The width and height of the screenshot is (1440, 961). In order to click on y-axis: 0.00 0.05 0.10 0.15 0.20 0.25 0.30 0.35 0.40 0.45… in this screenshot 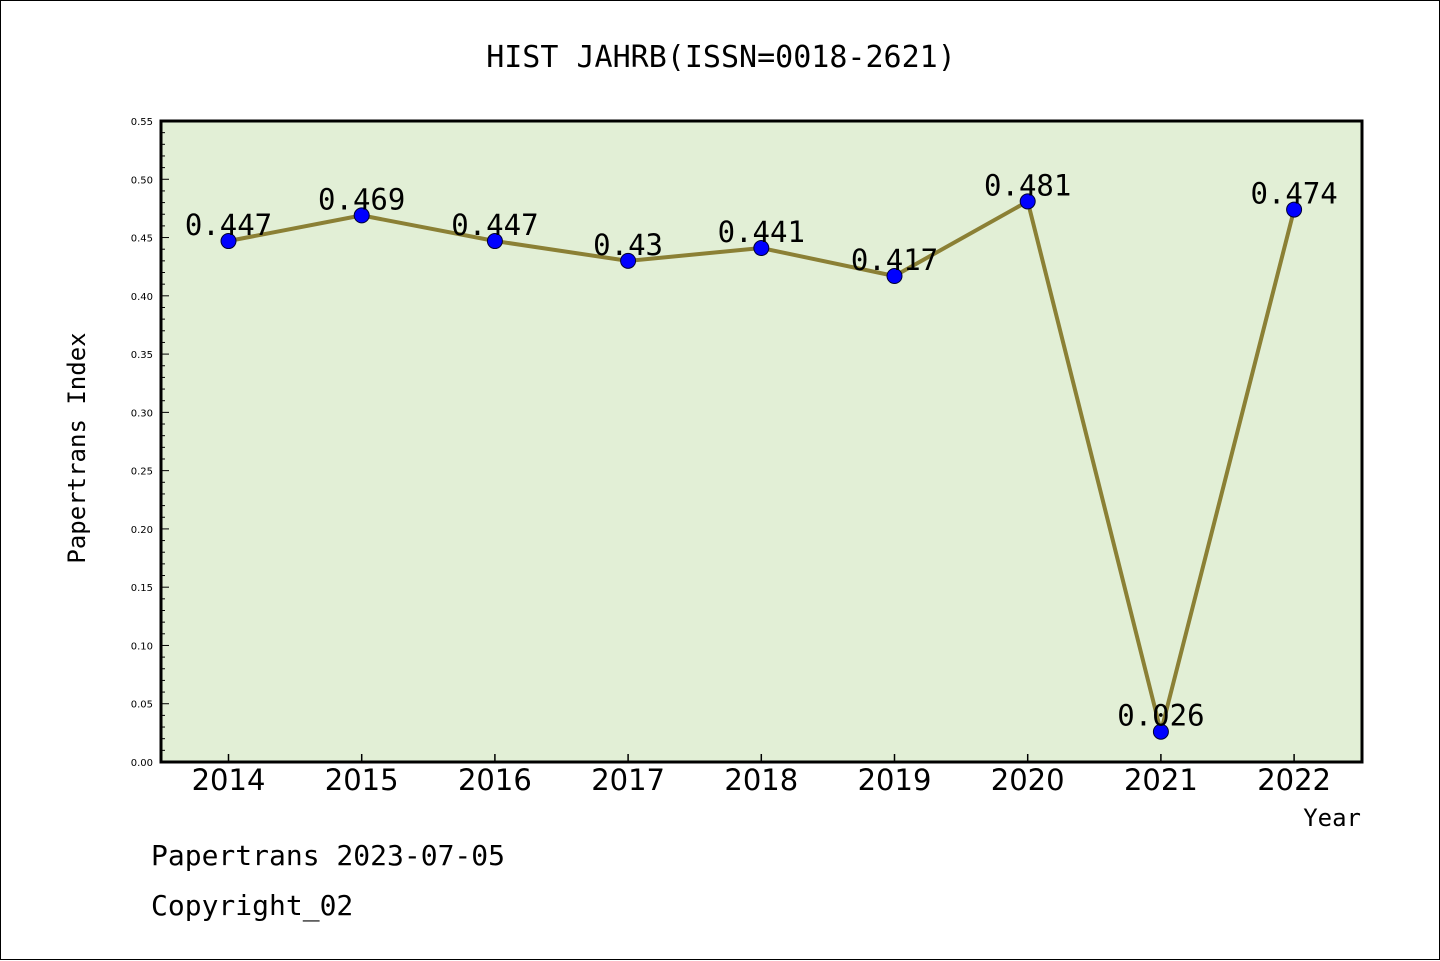, I will do `click(150, 443)`.